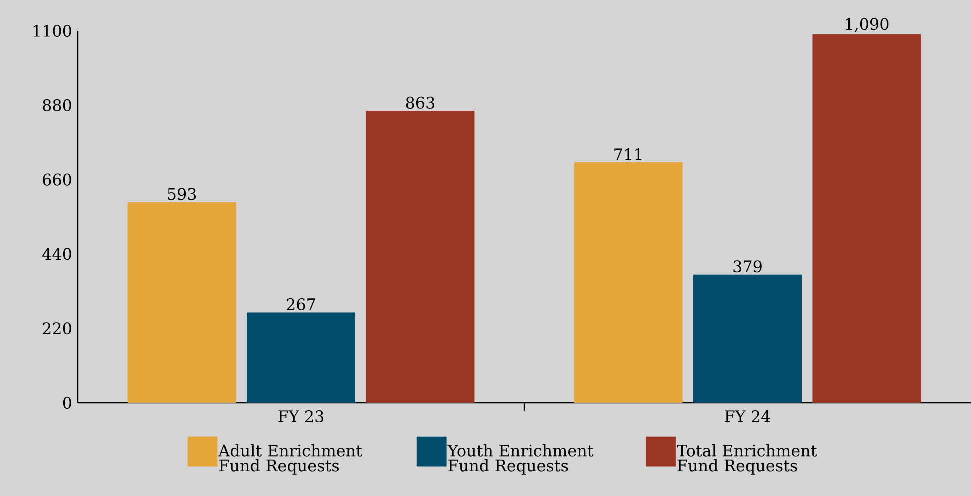  I want to click on y-tick-label: 880, so click(57, 105).